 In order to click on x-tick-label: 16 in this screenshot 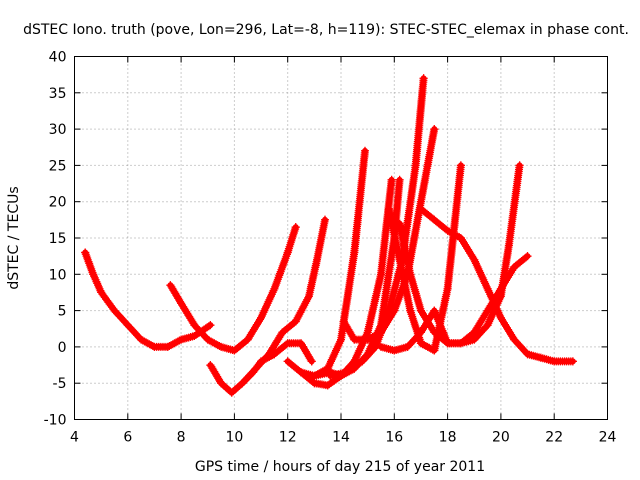, I will do `click(394, 438)`.